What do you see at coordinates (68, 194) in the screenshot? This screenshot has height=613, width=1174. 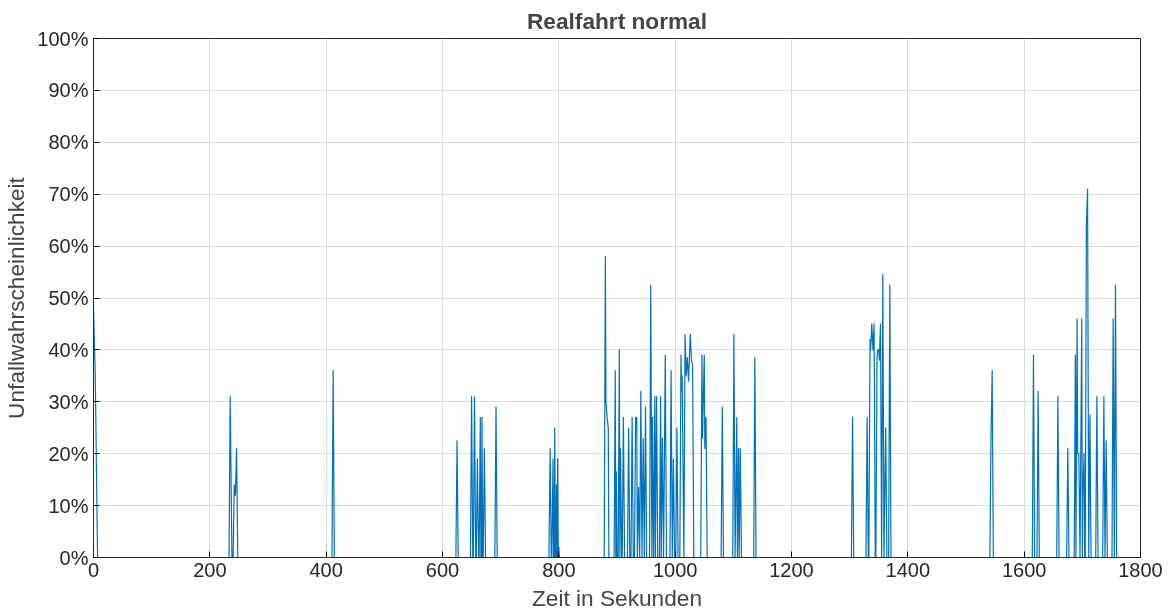 I see `y-tick-label: 70%` at bounding box center [68, 194].